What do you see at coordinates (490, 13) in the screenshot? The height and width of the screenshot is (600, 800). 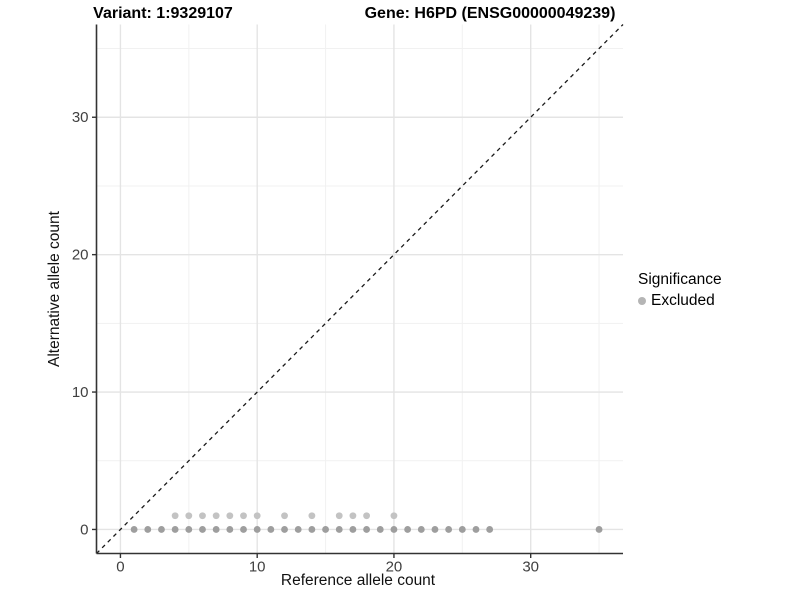 I see `plot-title-gene: Gene: H6PD (ENSG00000049239)` at bounding box center [490, 13].